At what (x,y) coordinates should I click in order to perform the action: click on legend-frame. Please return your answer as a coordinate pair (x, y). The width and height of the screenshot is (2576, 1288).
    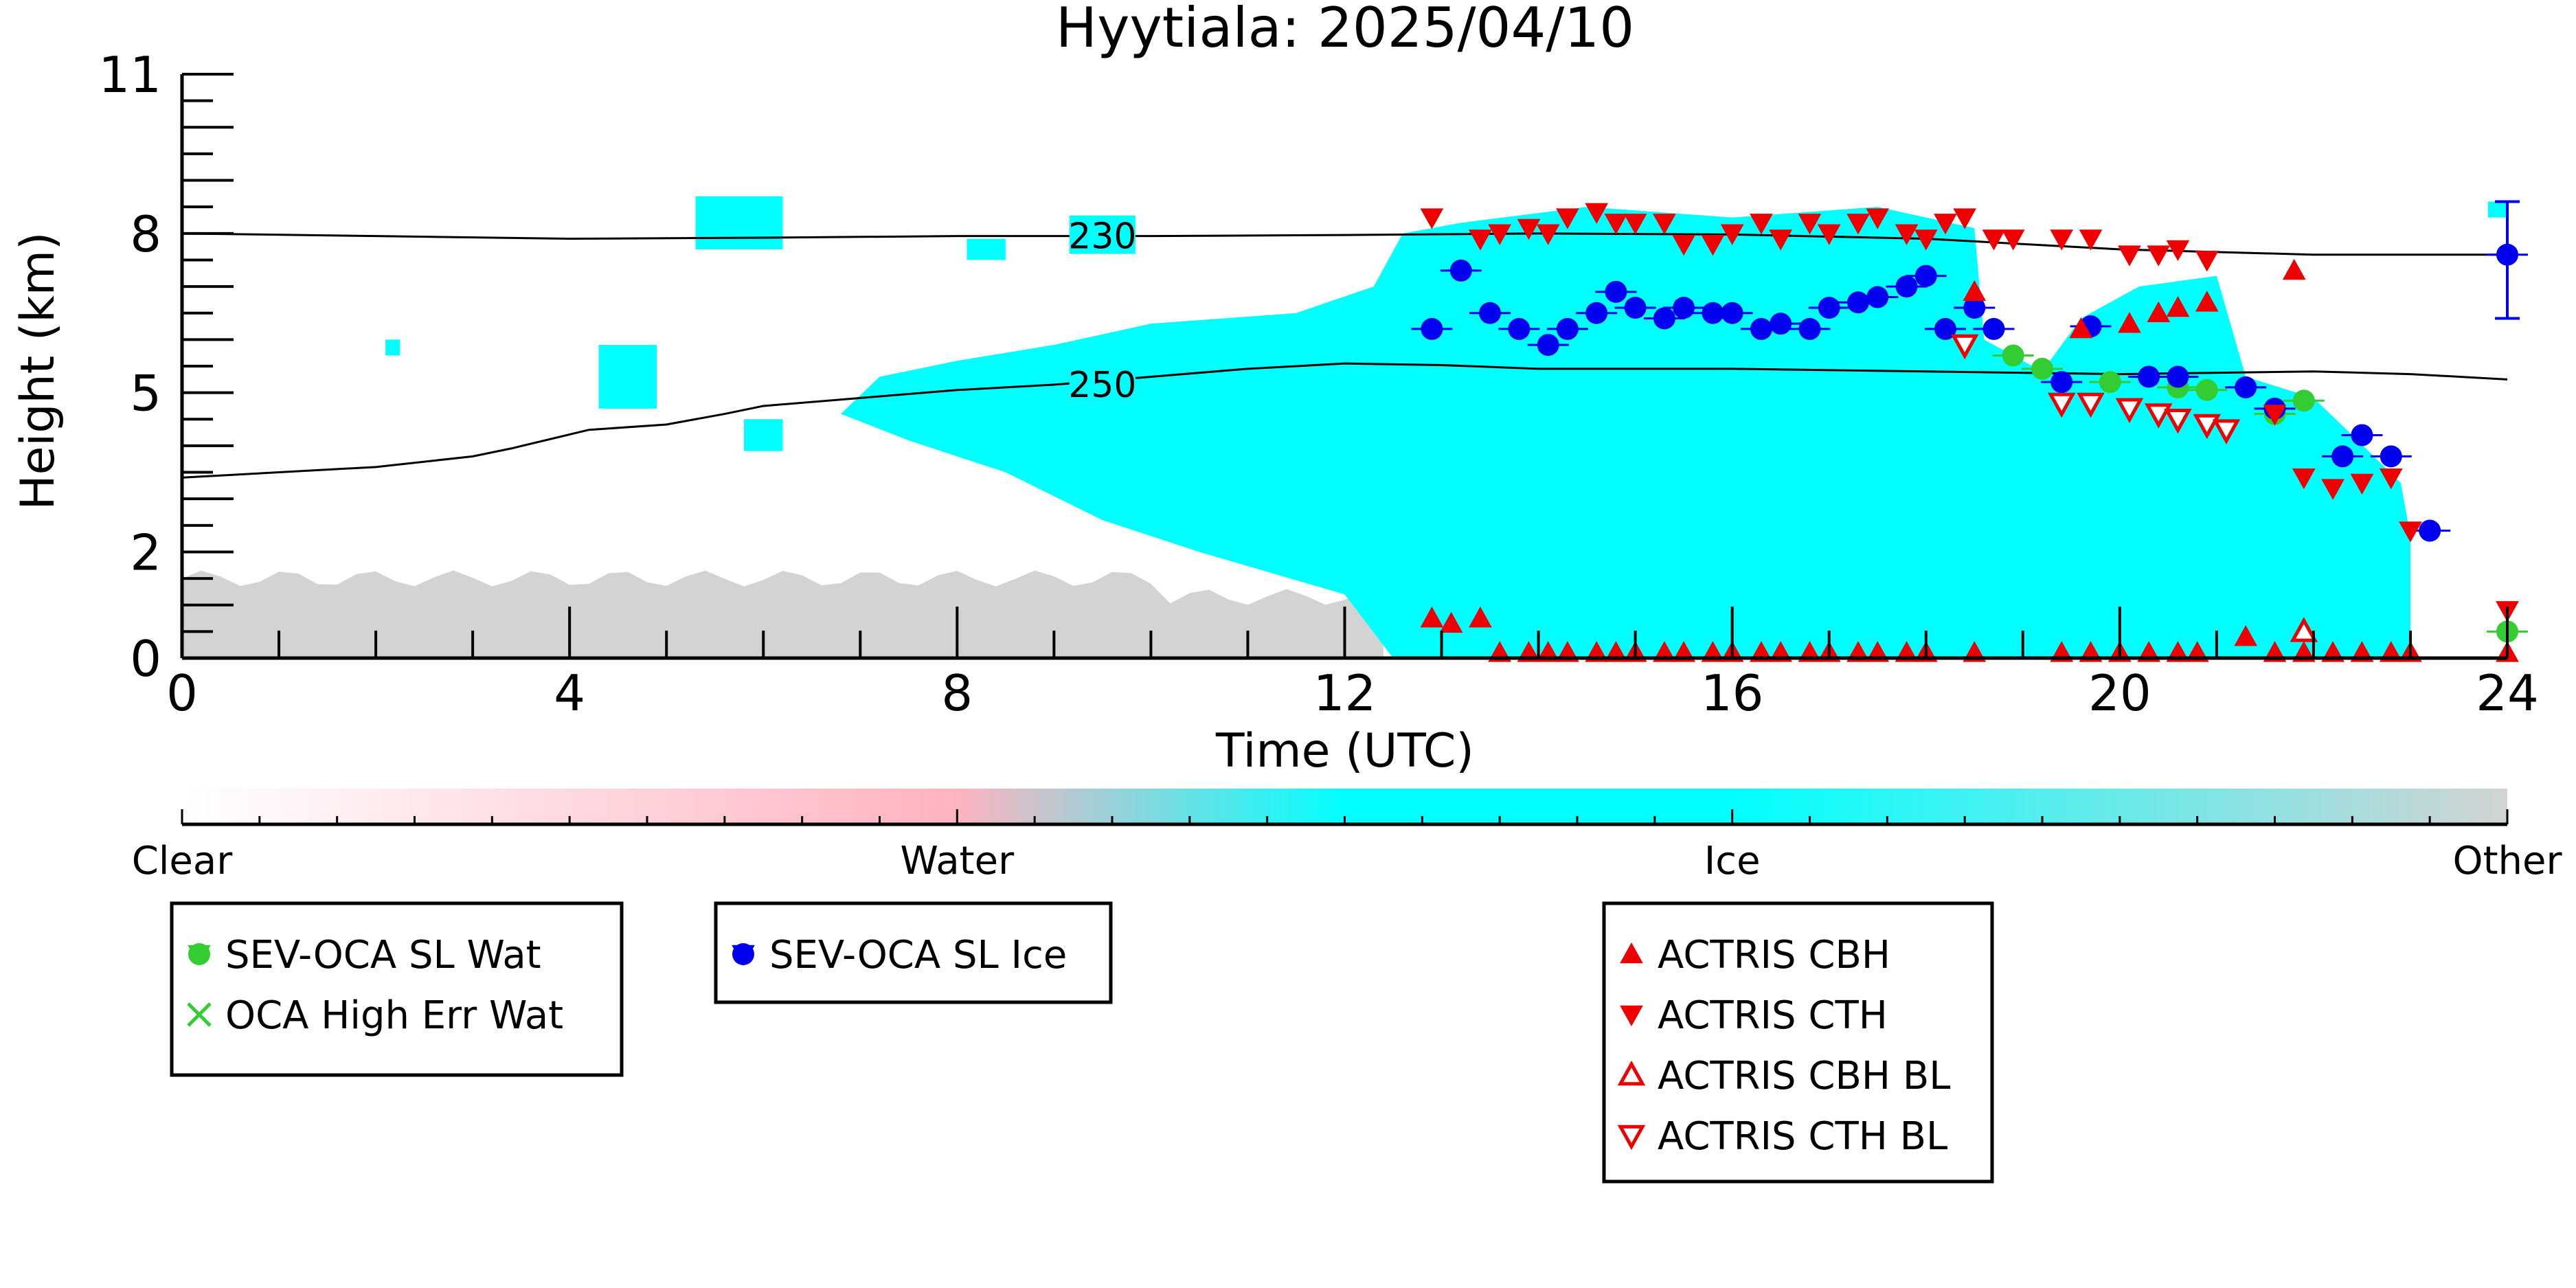
    Looking at the image, I should click on (397, 989).